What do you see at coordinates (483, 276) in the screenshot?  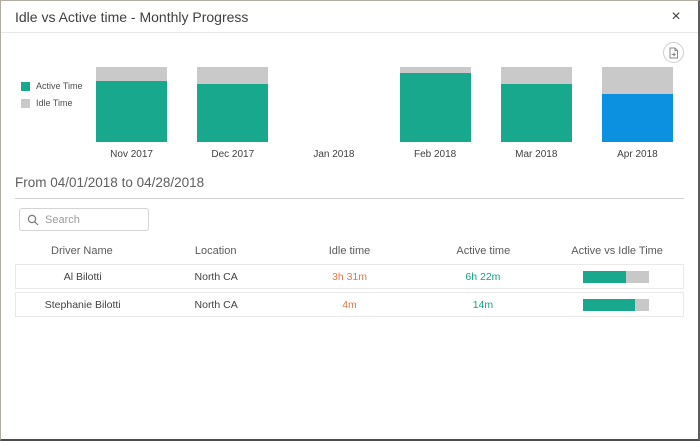 I see `cell-active-time: 6h 22m` at bounding box center [483, 276].